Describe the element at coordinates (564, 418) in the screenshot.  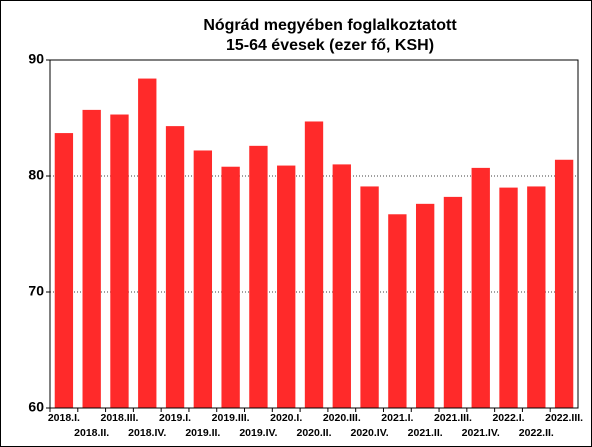
I see `x-tick-label: 2022.III.` at that location.